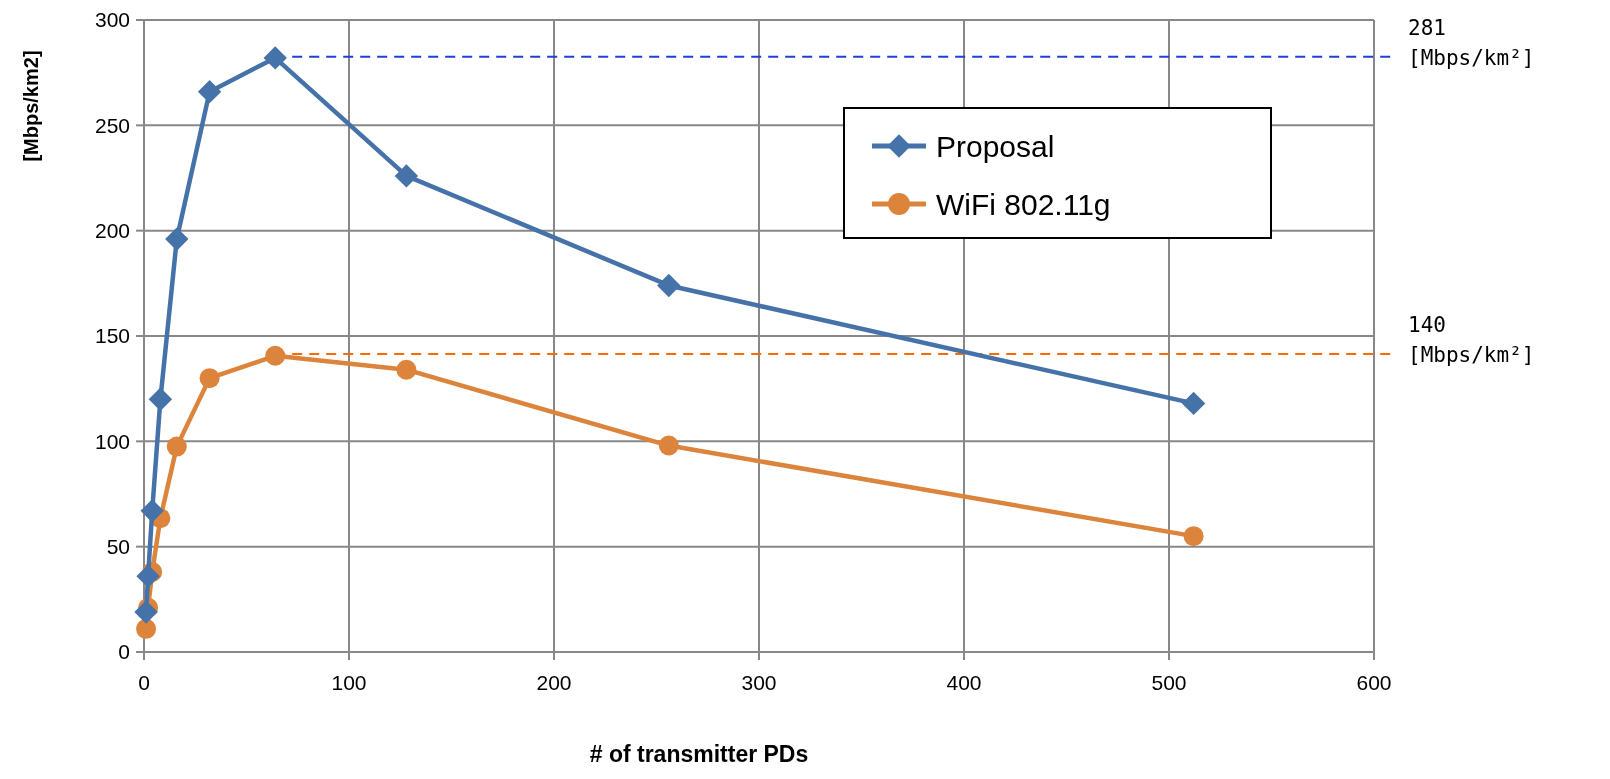 This screenshot has width=1610, height=779. Describe the element at coordinates (964, 682) in the screenshot. I see `x-tick-label: 400` at that location.